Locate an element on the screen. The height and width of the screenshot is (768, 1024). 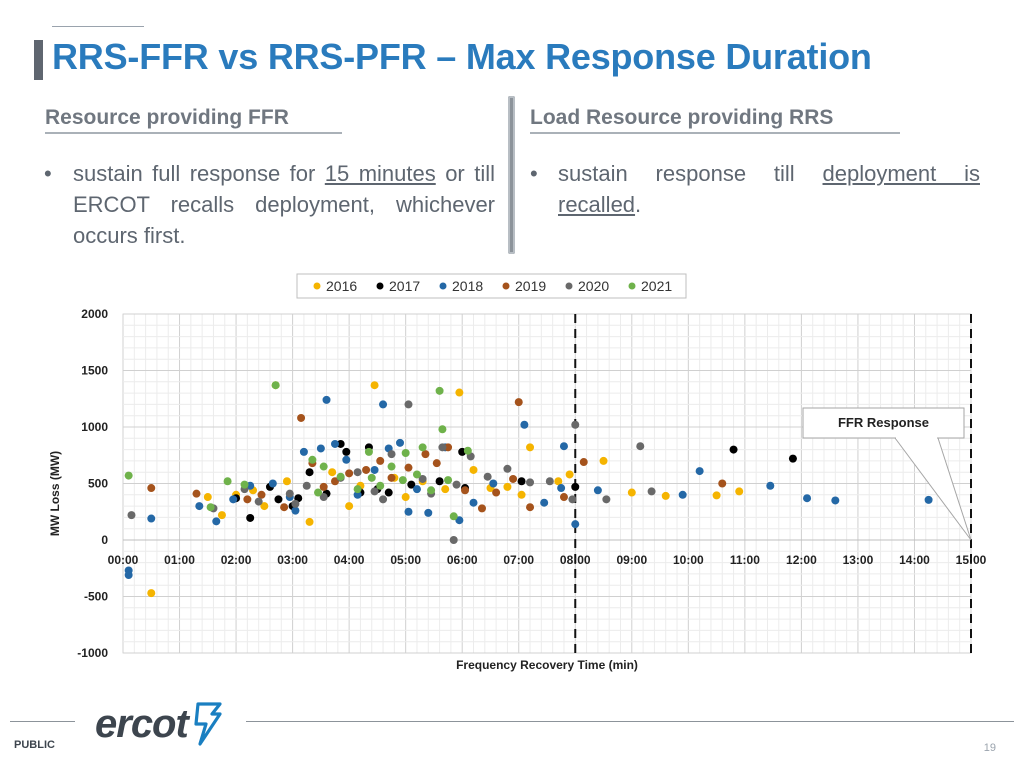
legend-label-2021: 2021 is located at coordinates (656, 286).